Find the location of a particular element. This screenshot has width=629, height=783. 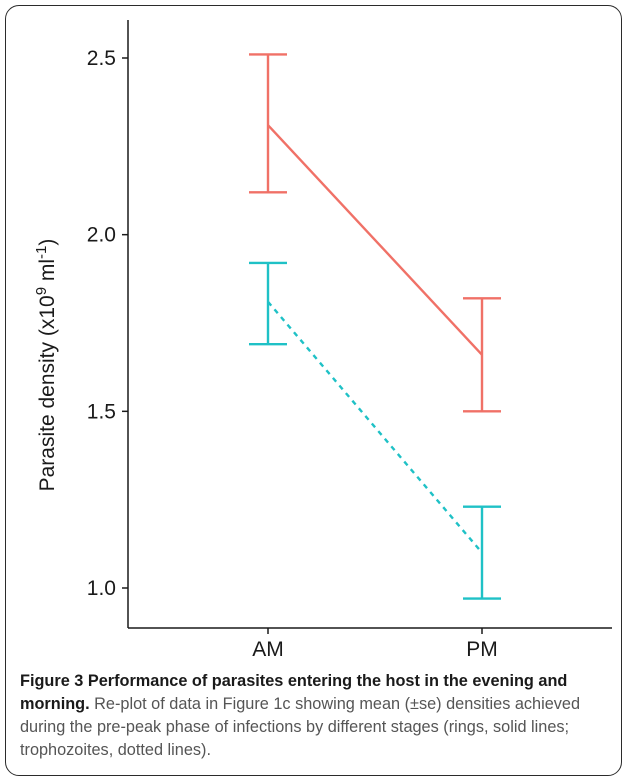

x-tick-label: AM is located at coordinates (268, 649).